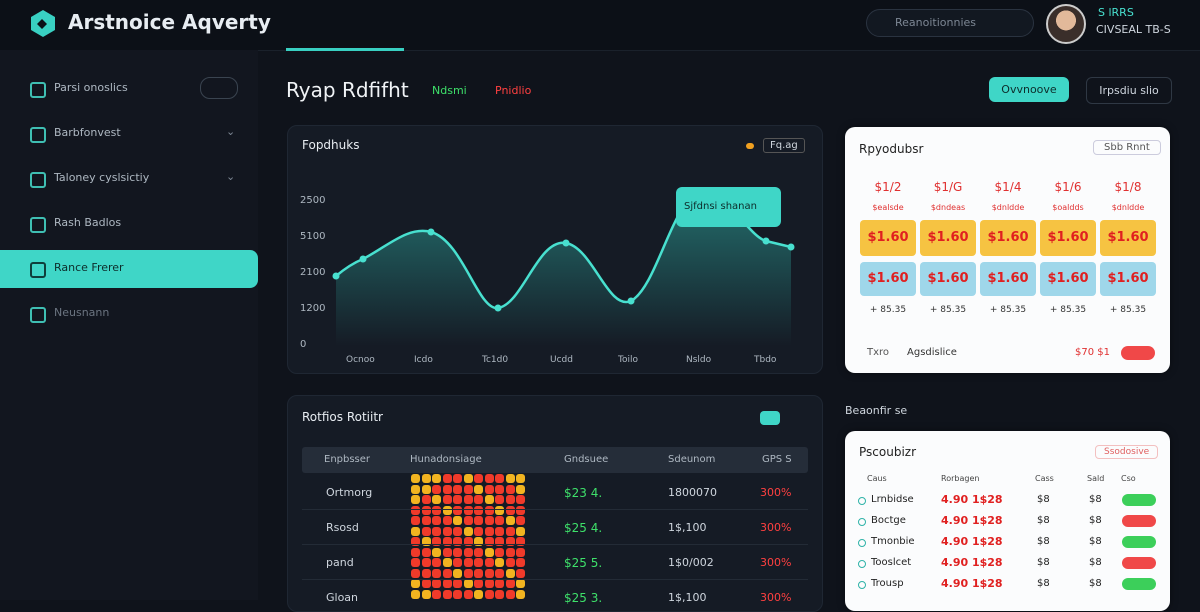 The image size is (1200, 612). What do you see at coordinates (728, 207) in the screenshot?
I see `tooltip: Sjfdnsi shanan` at bounding box center [728, 207].